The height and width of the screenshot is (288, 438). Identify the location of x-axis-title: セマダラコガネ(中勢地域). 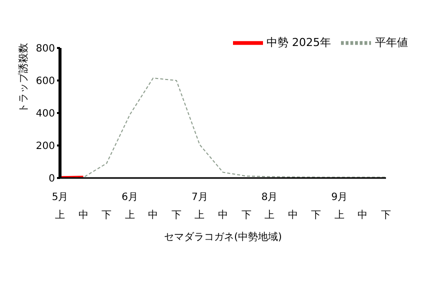
(223, 237).